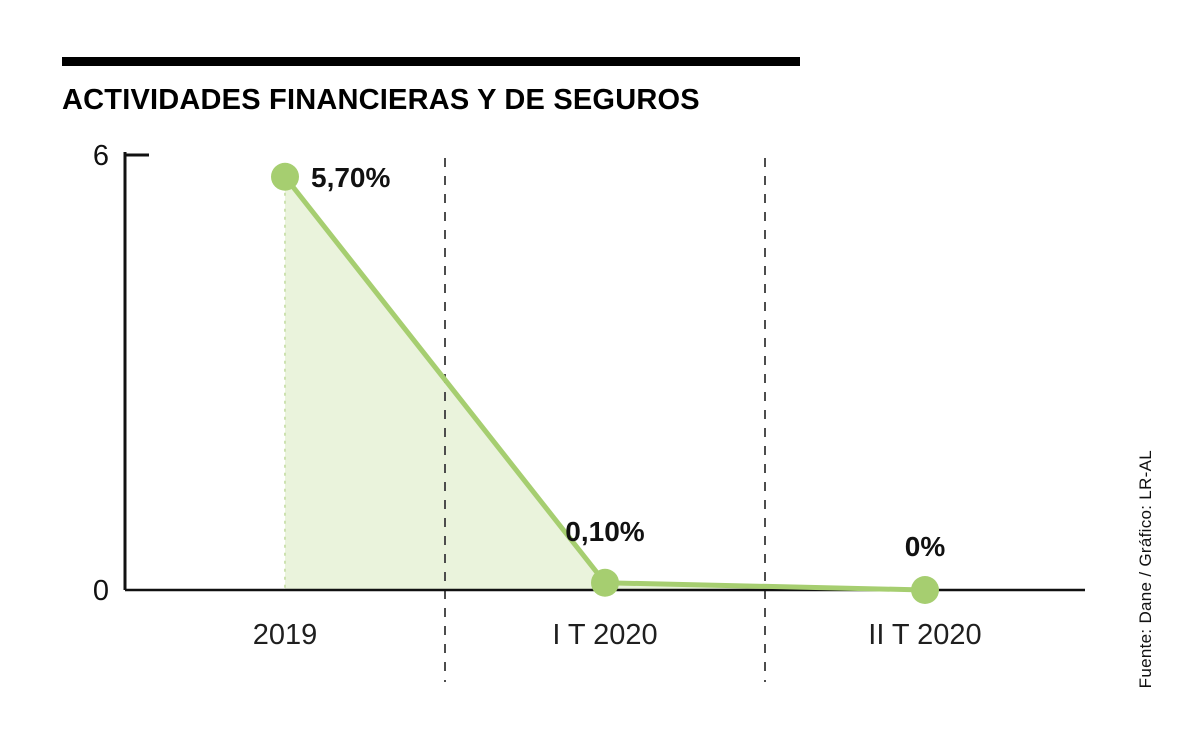  What do you see at coordinates (285, 635) in the screenshot?
I see `x-tick-label: 2019` at bounding box center [285, 635].